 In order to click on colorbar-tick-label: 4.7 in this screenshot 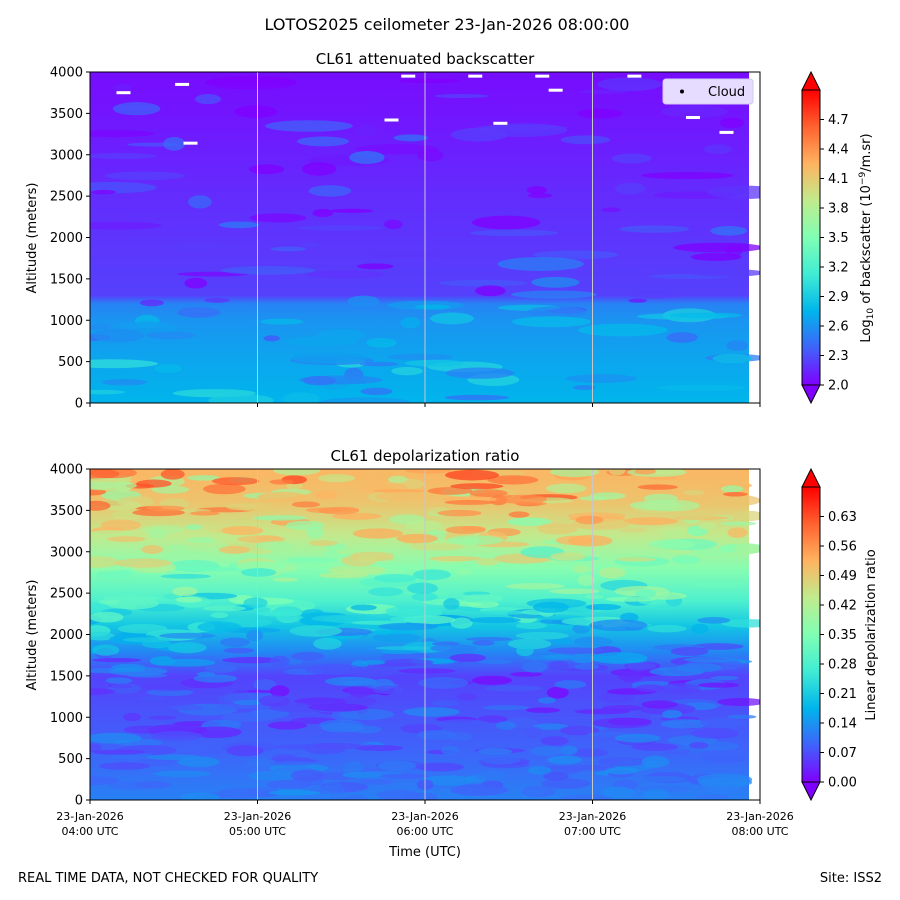, I will do `click(838, 120)`.